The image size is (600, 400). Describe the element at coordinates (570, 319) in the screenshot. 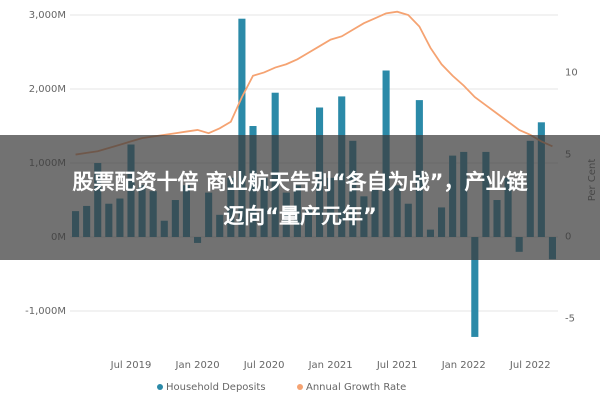

I see `y2-tick-label: -5` at that location.